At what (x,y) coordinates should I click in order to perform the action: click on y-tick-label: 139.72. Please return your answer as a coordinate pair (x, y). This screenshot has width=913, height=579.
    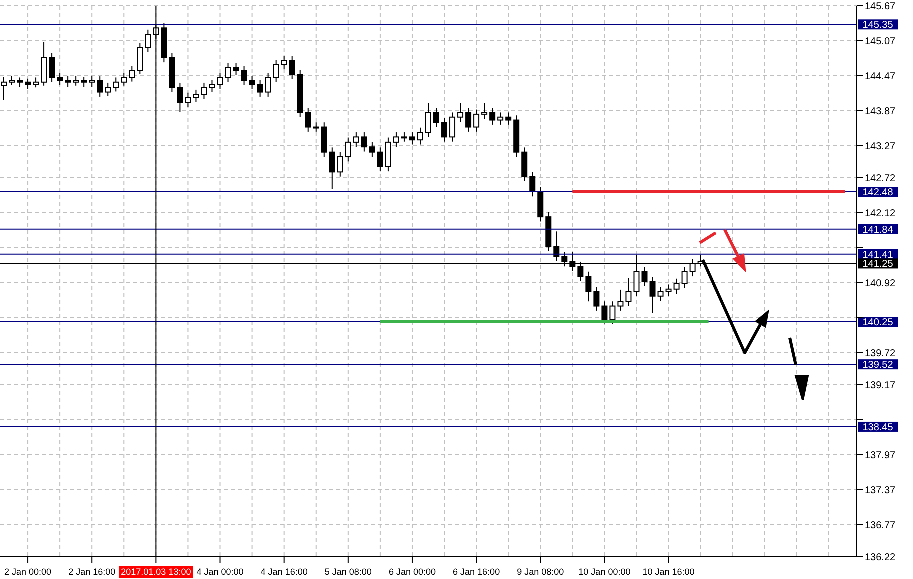
    Looking at the image, I should click on (880, 354).